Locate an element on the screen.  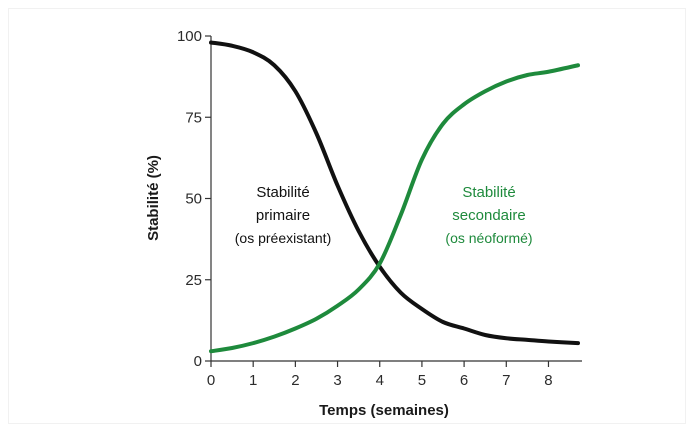
annotation-primary: Stabilité primaire (os préexistant) is located at coordinates (283, 215).